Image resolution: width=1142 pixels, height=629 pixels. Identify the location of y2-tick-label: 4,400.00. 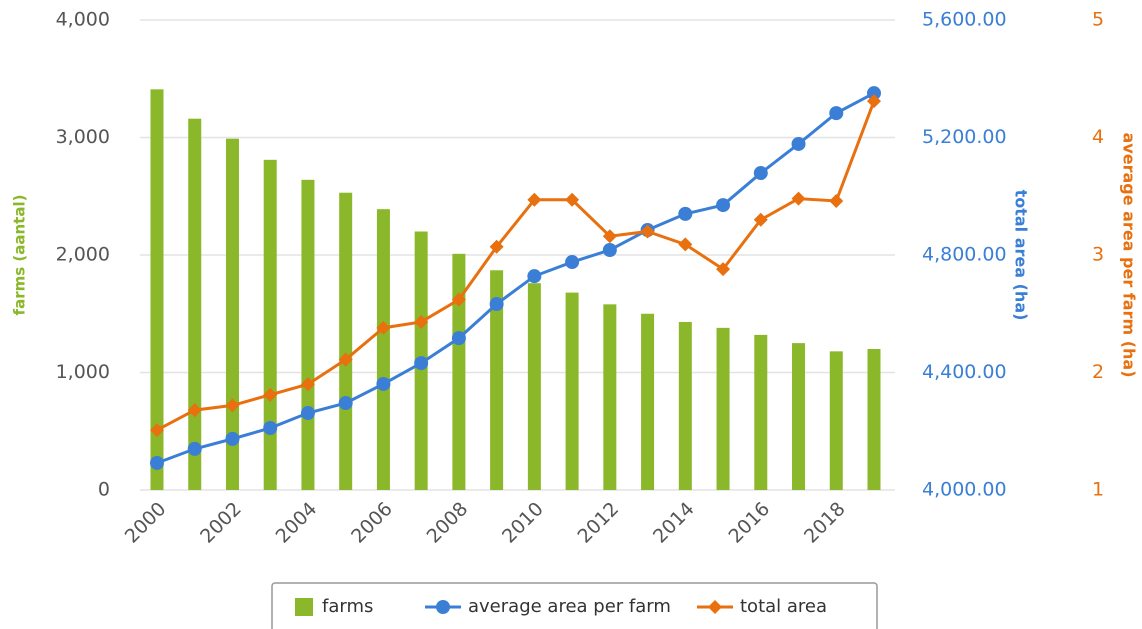
(964, 372).